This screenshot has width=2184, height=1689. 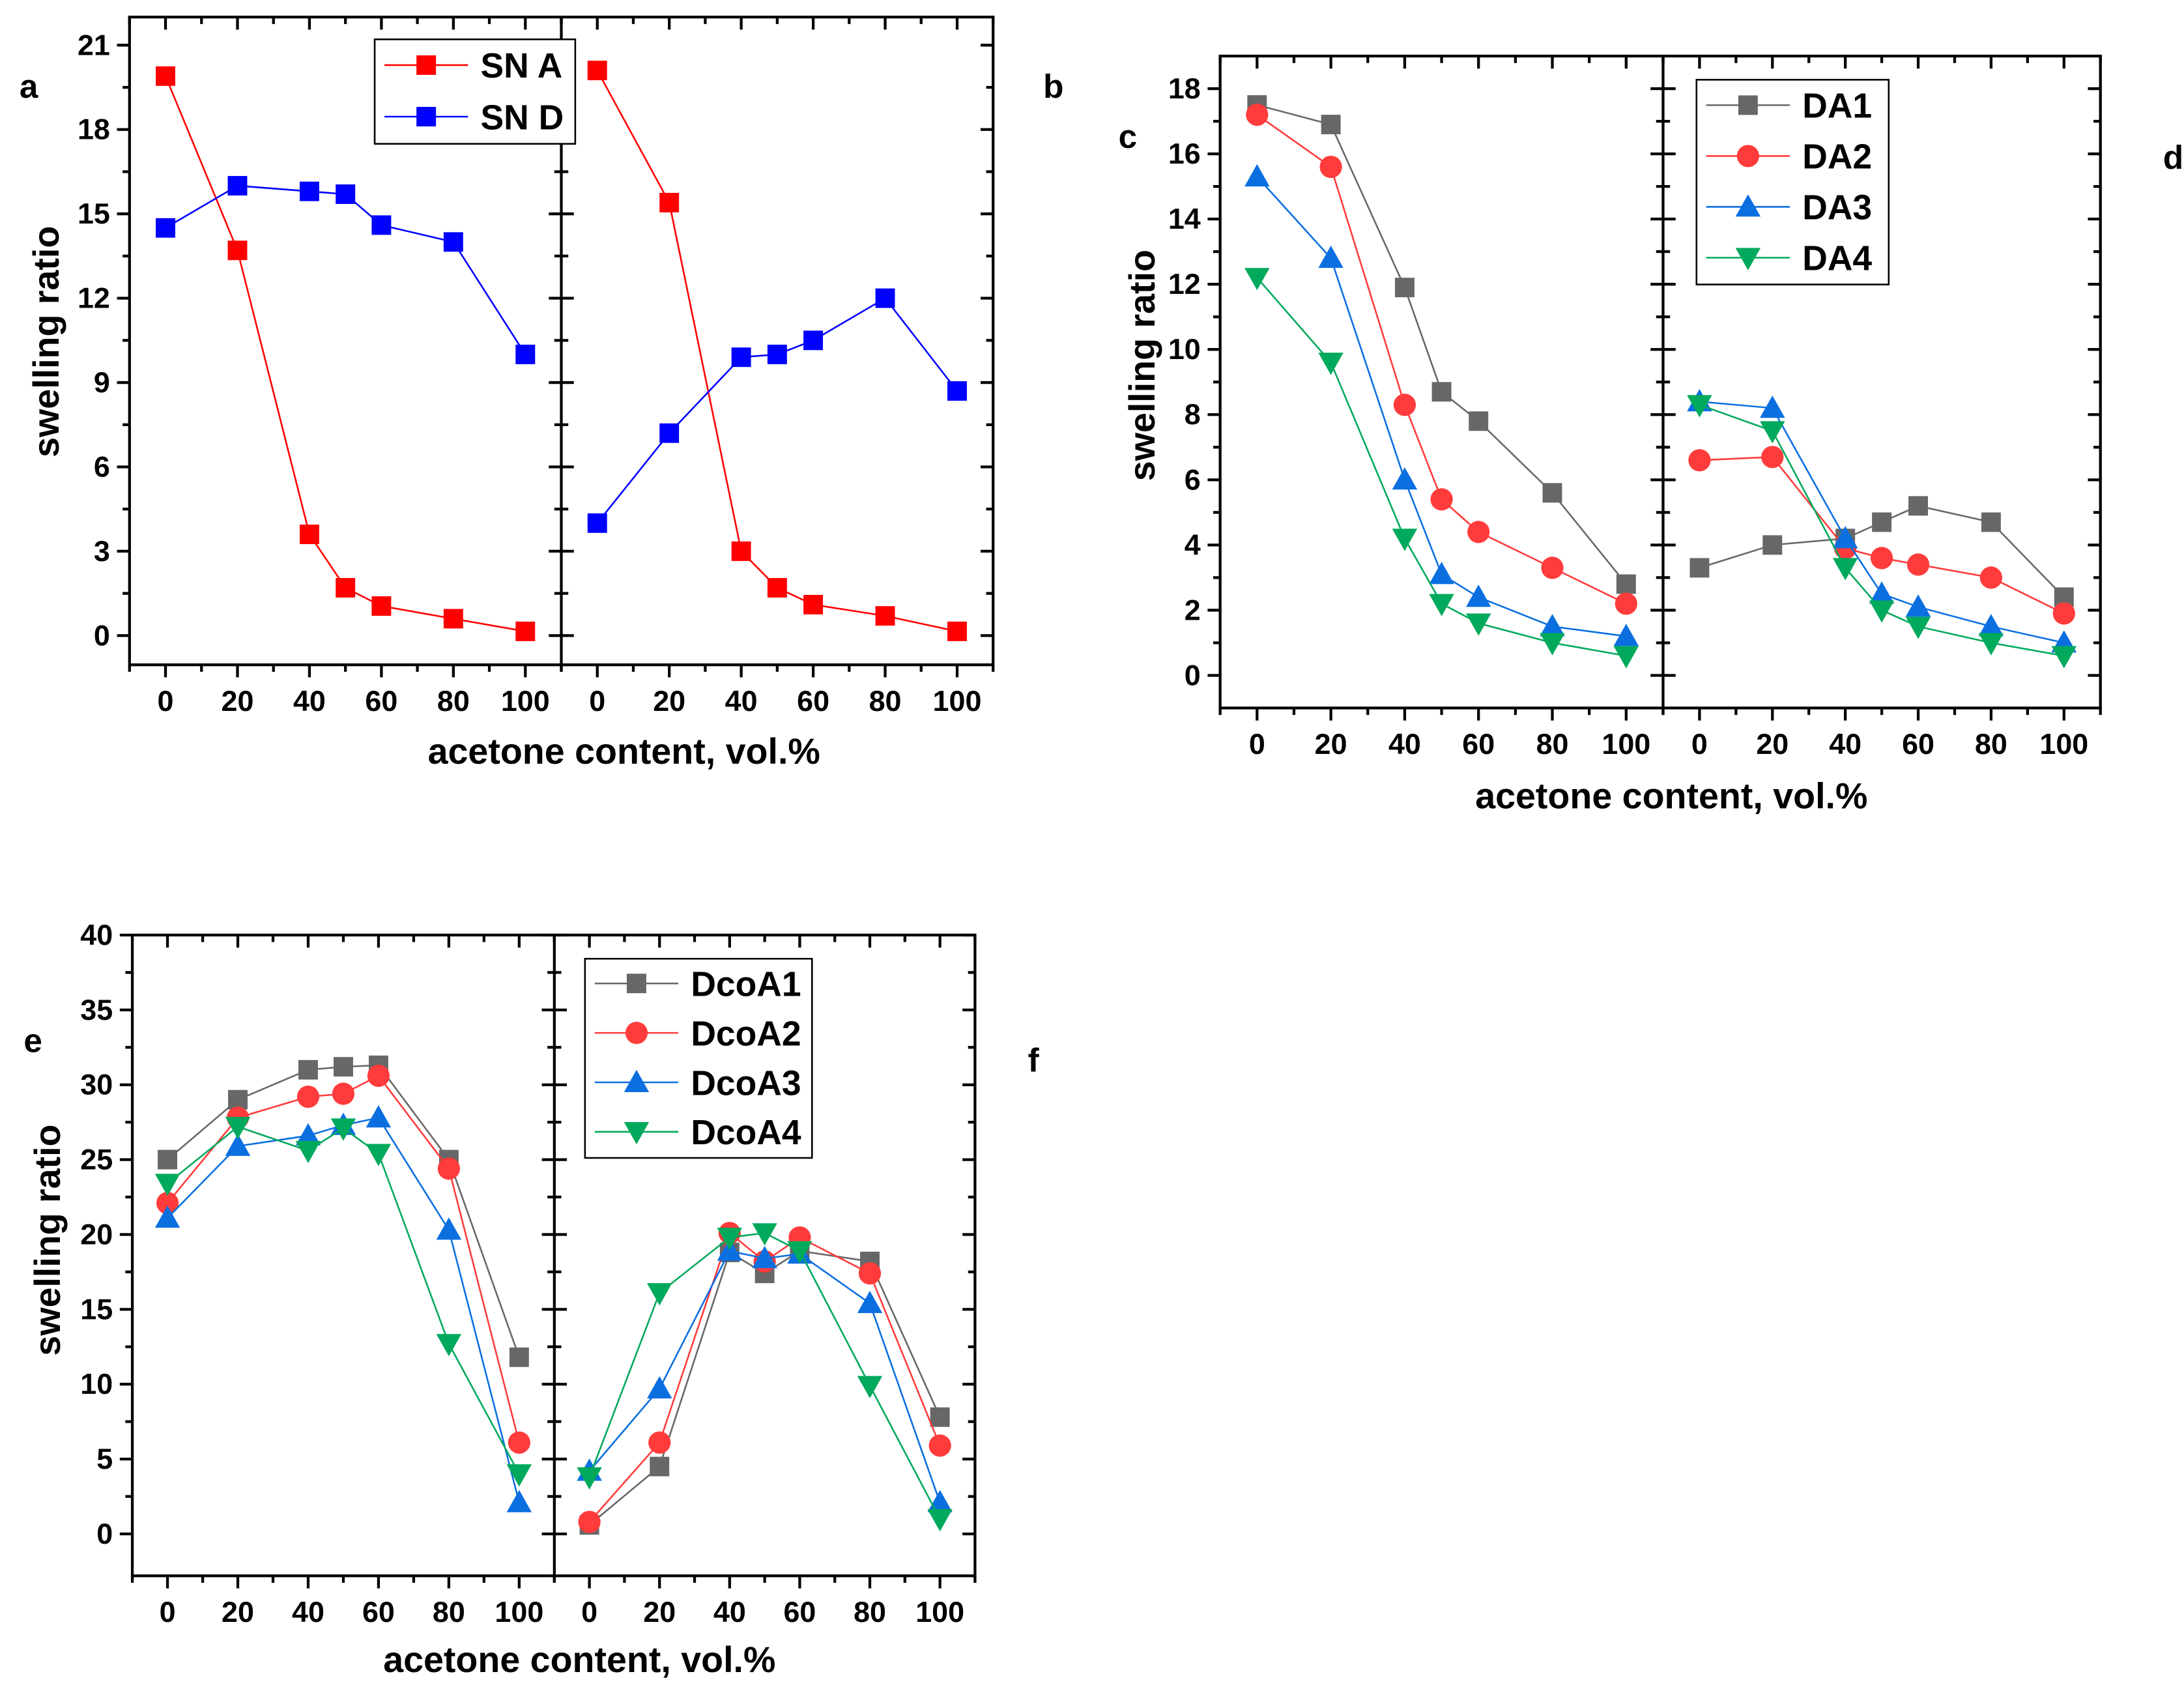 I want to click on panel-label: d, so click(x=2173, y=157).